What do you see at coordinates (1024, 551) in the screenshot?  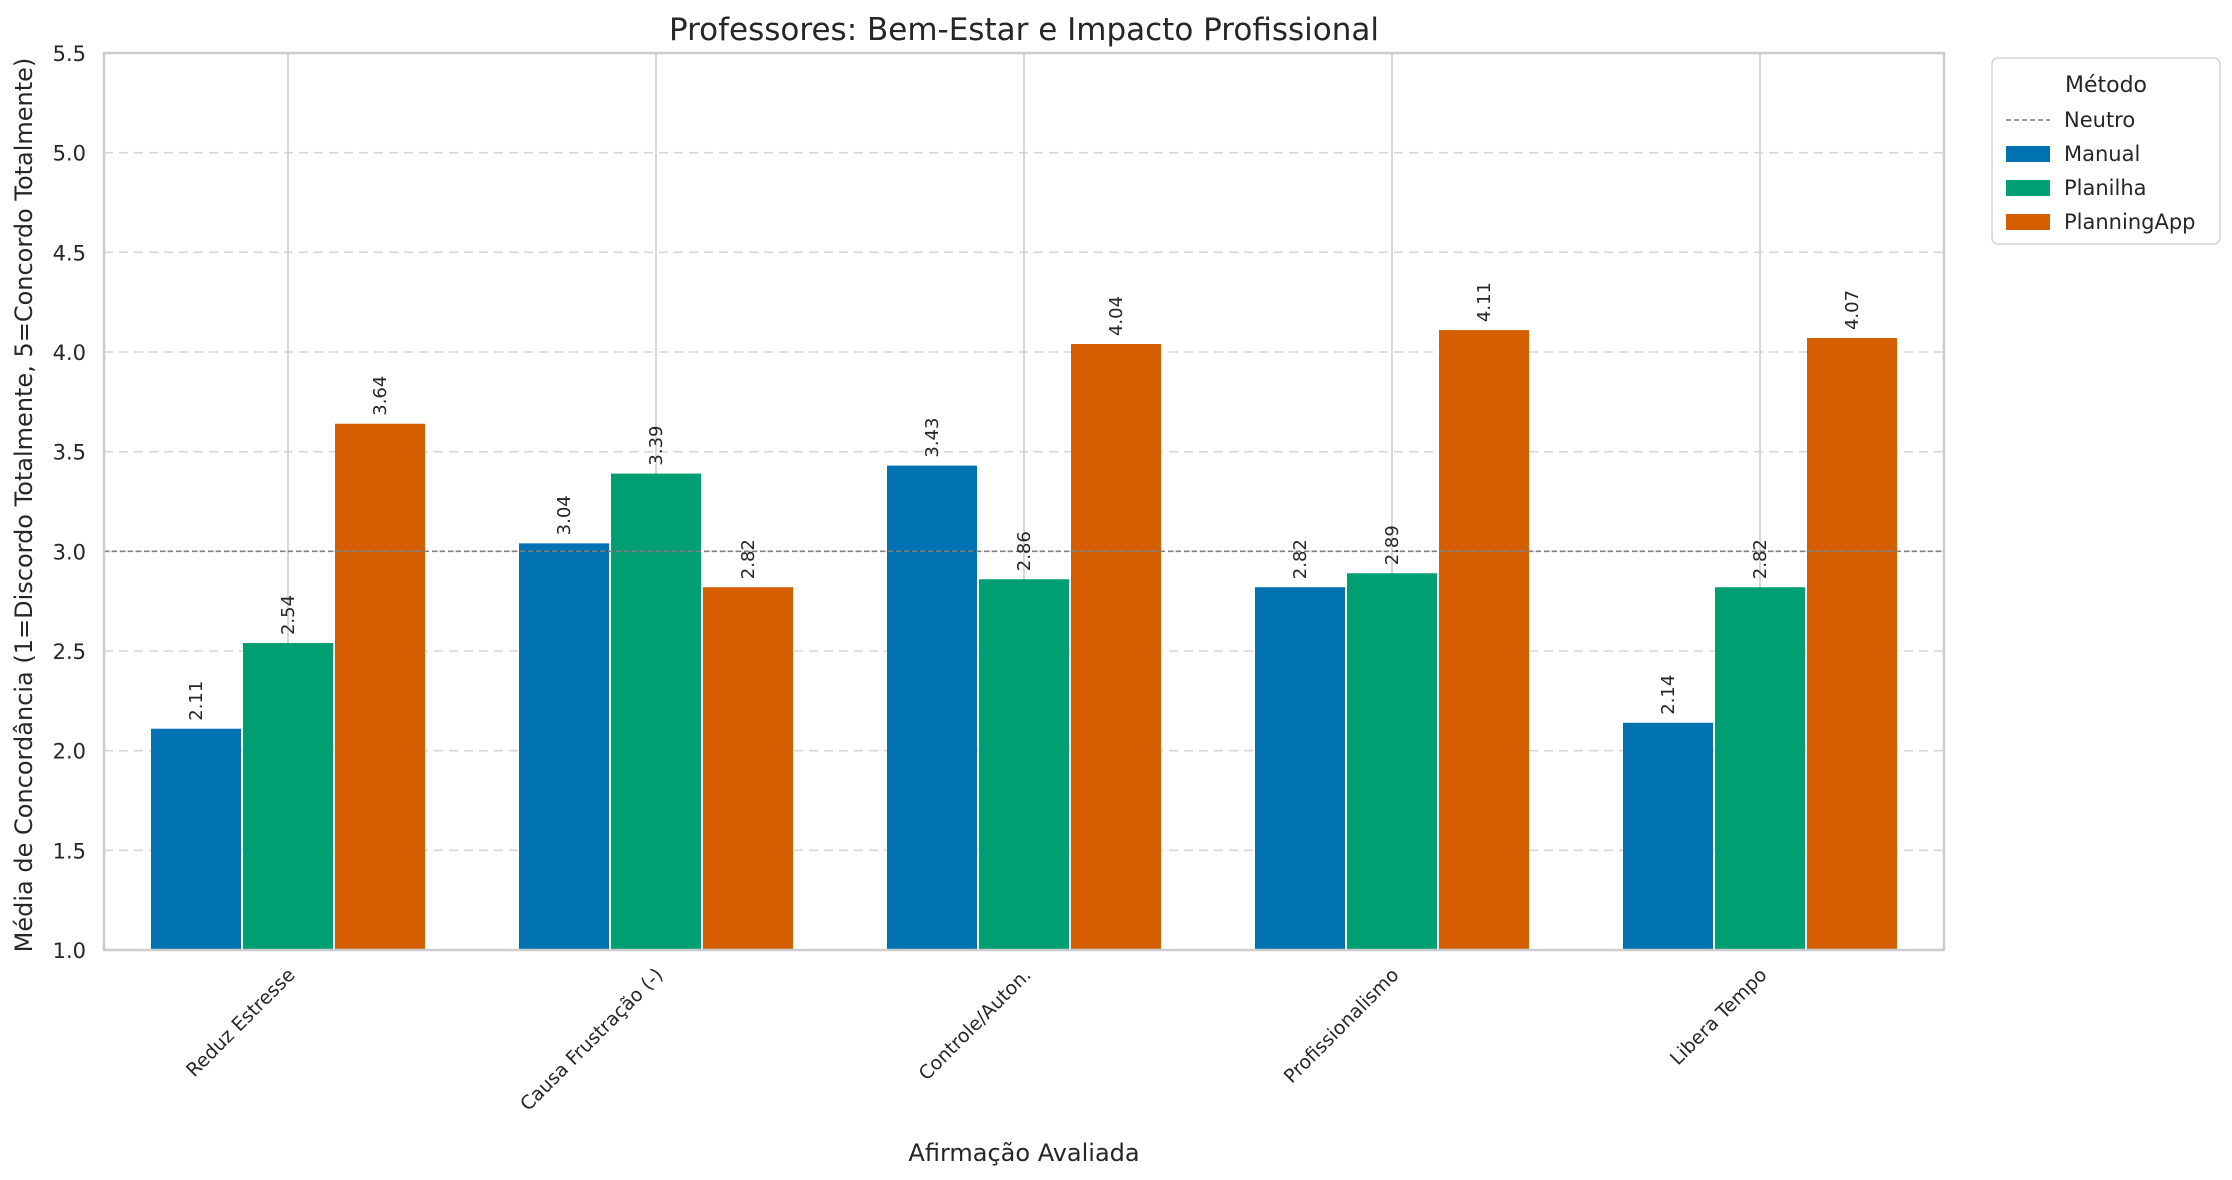 I see `value-label: 2.86` at bounding box center [1024, 551].